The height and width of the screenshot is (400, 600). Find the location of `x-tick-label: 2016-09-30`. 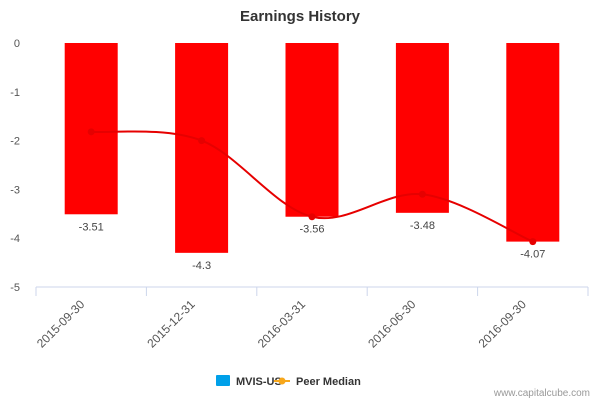

x-tick-label: 2016-09-30 is located at coordinates (503, 324).